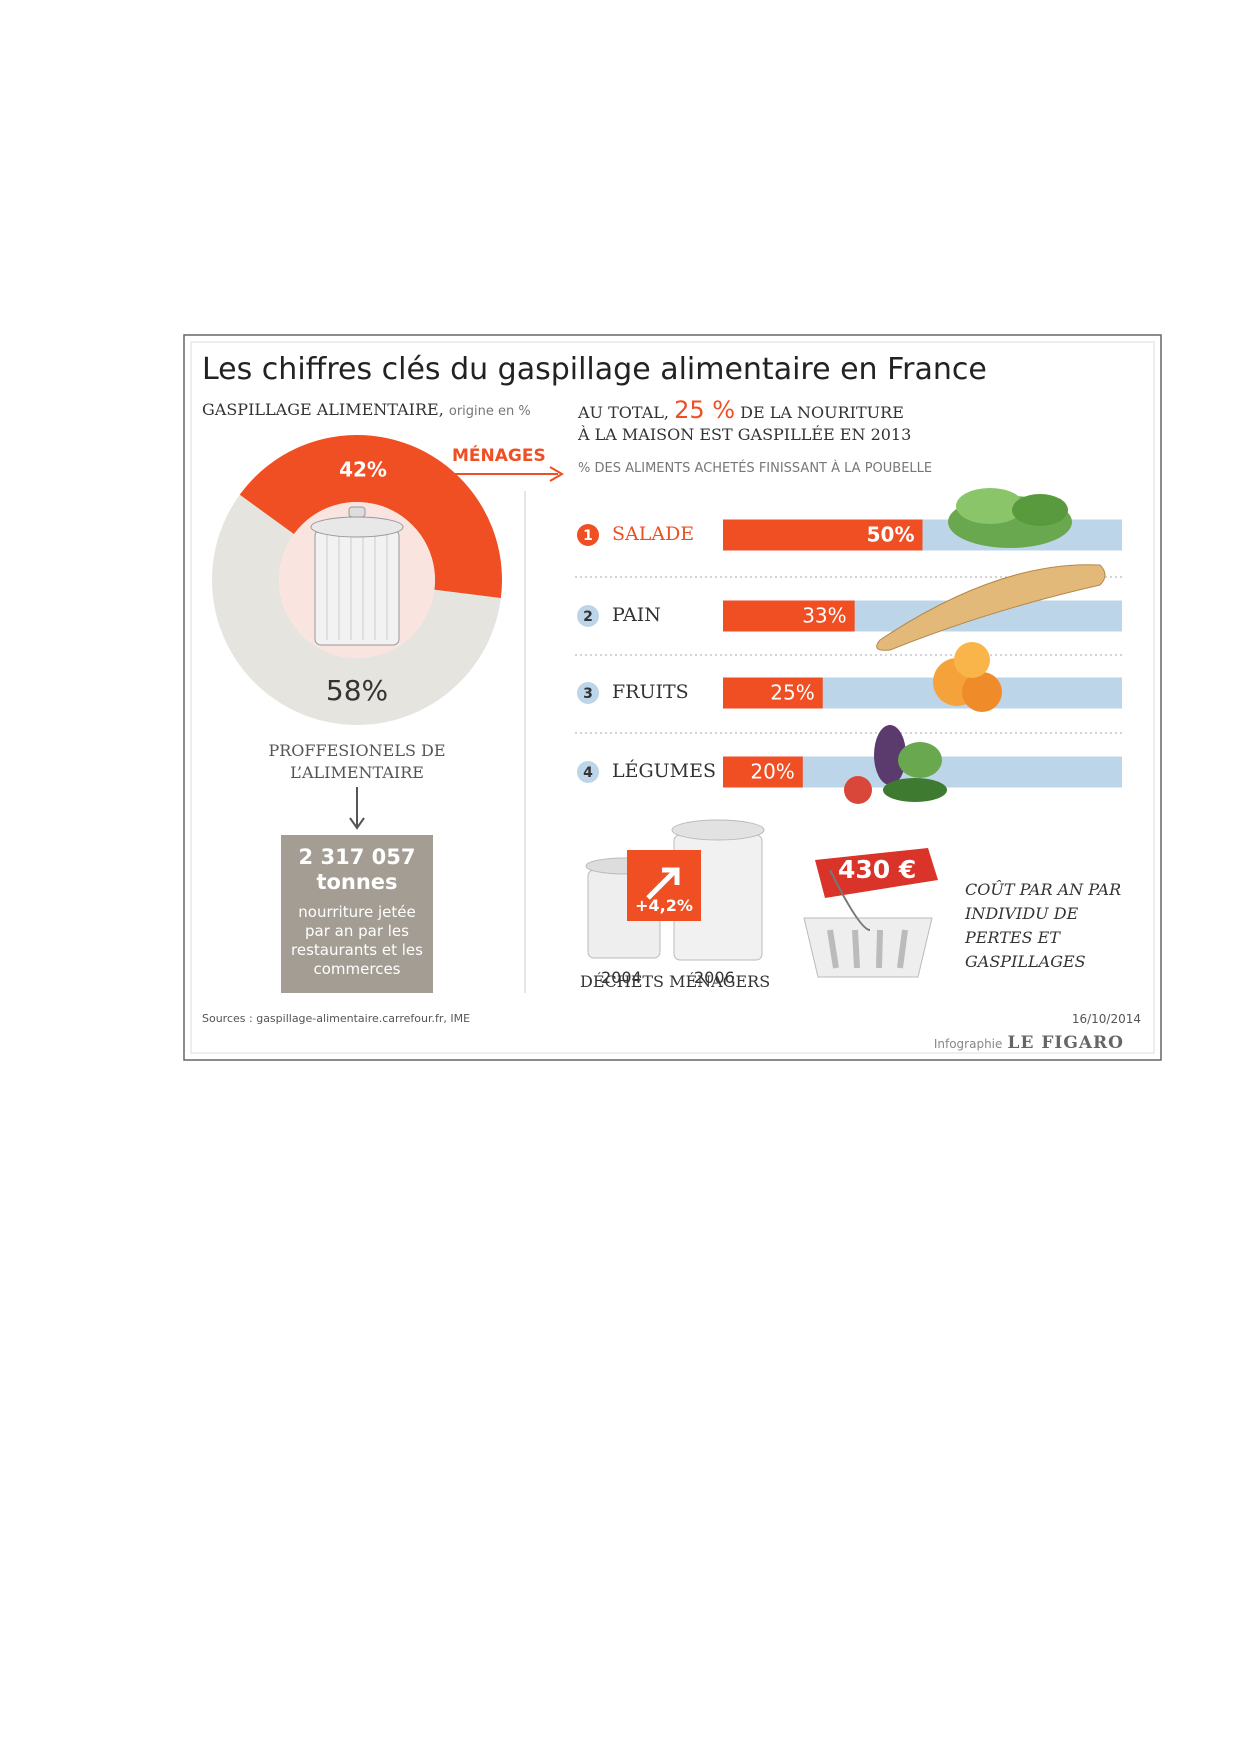  I want to click on trash-can-icon, so click(357, 576).